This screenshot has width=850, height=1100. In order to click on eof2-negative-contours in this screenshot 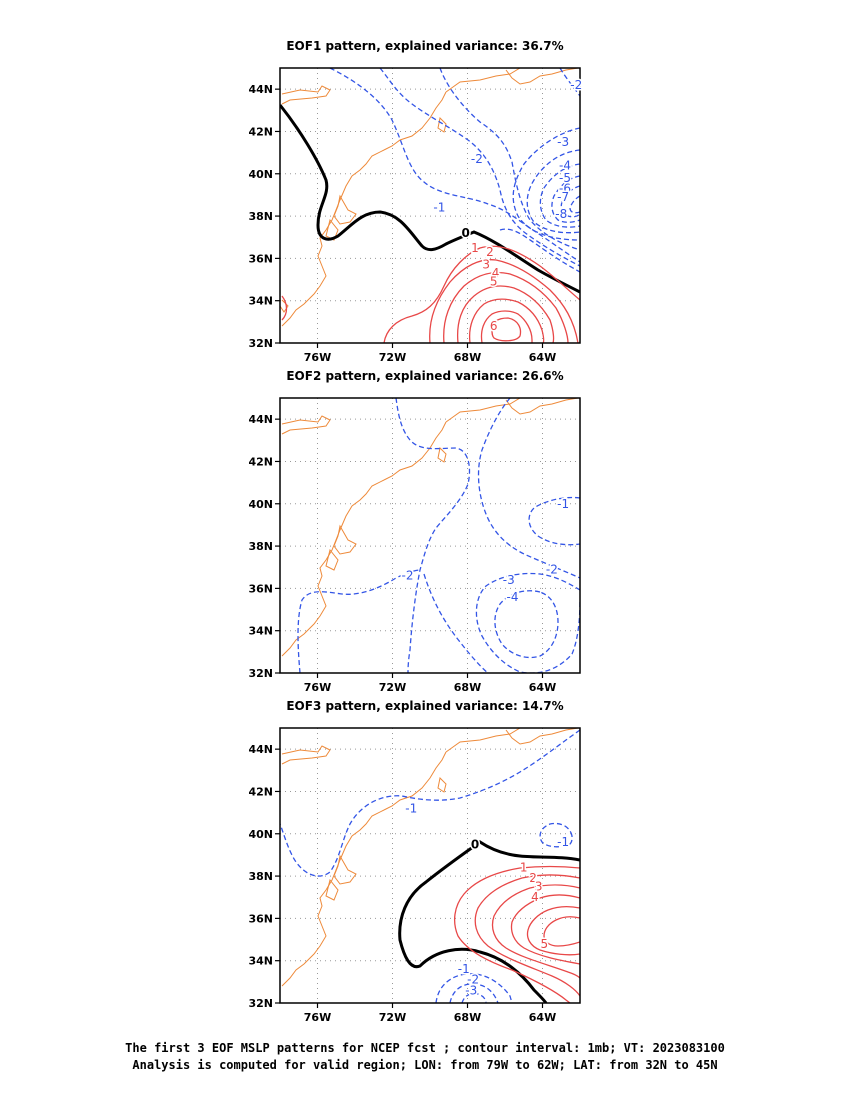, I will do `click(438, 535)`.